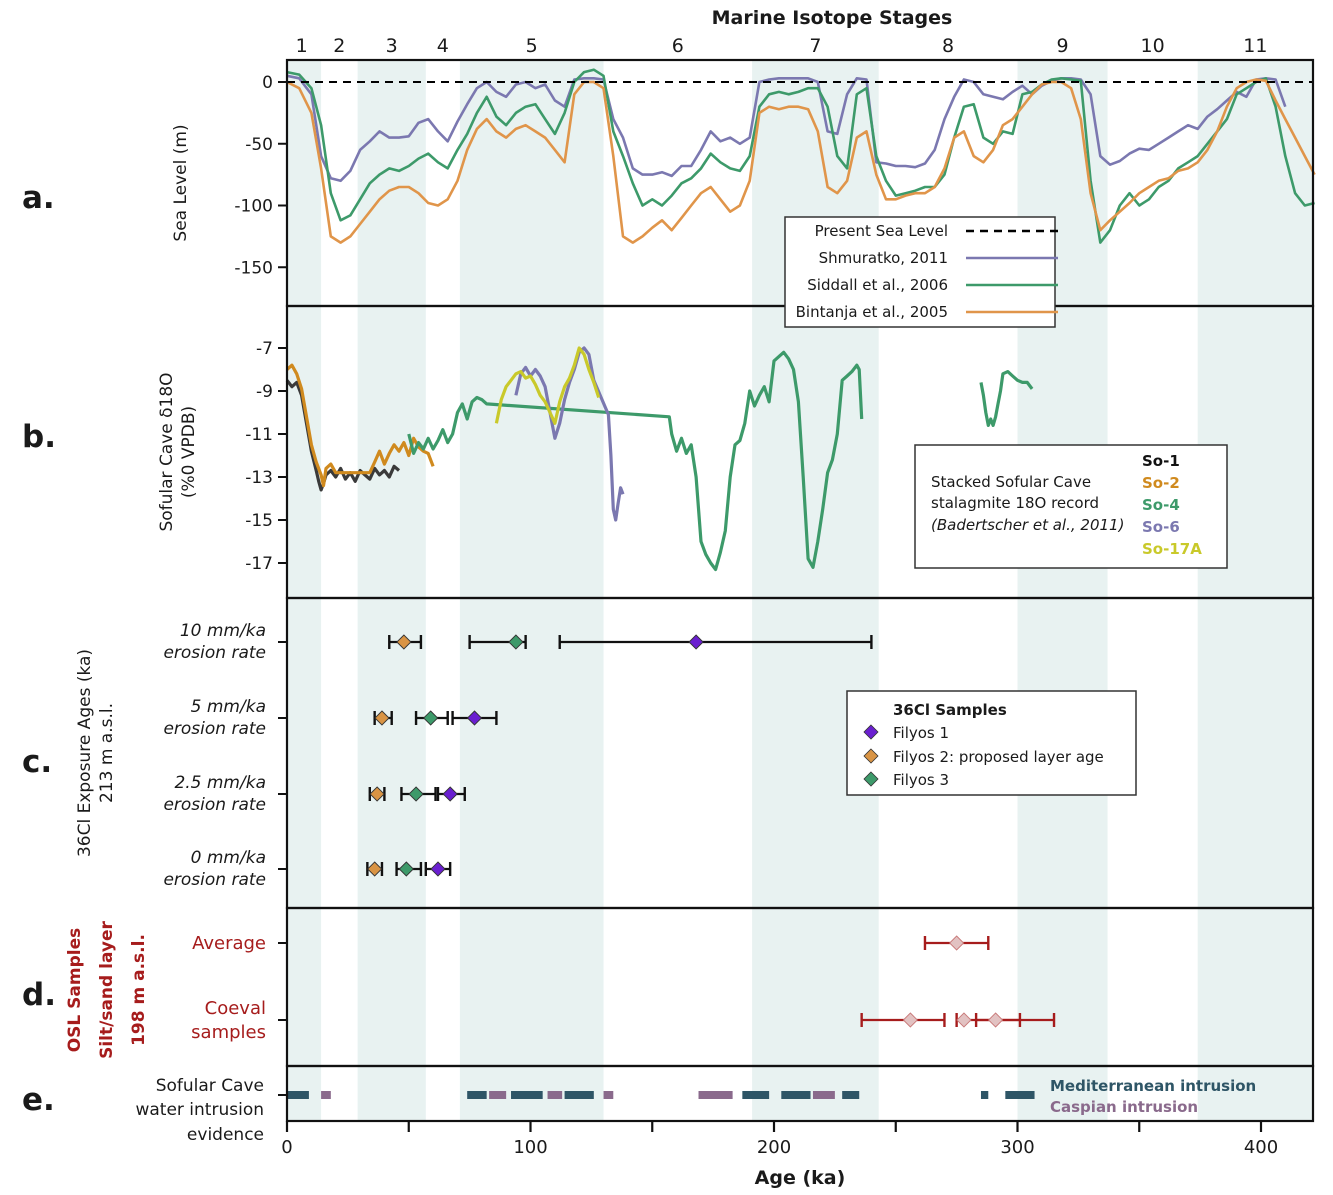 The width and height of the screenshot is (1333, 1195). Describe the element at coordinates (253, 207) in the screenshot. I see `a-y-tick-label--100: -100` at that location.